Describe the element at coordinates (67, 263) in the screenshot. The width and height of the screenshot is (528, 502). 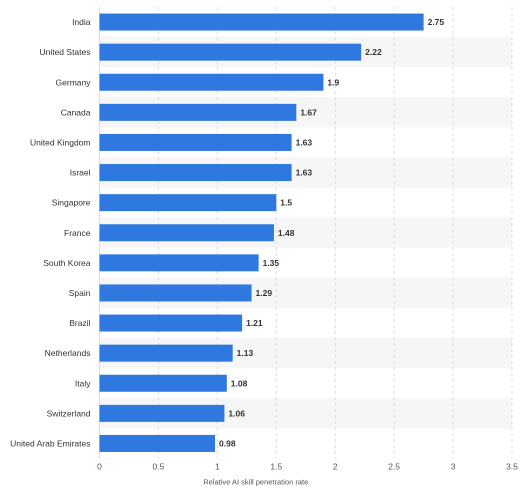
I see `category-label: South Korea` at that location.